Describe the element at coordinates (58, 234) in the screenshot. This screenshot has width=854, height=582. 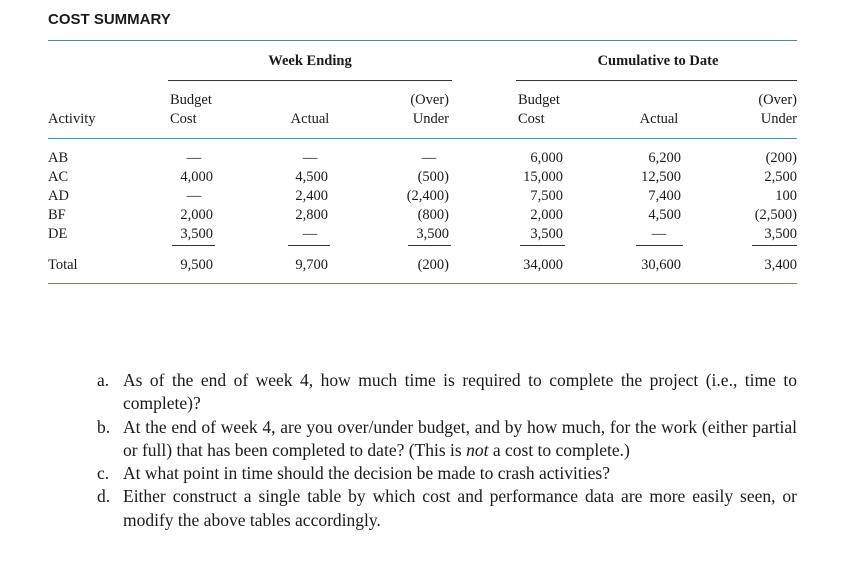
I see `cell: DE` at that location.